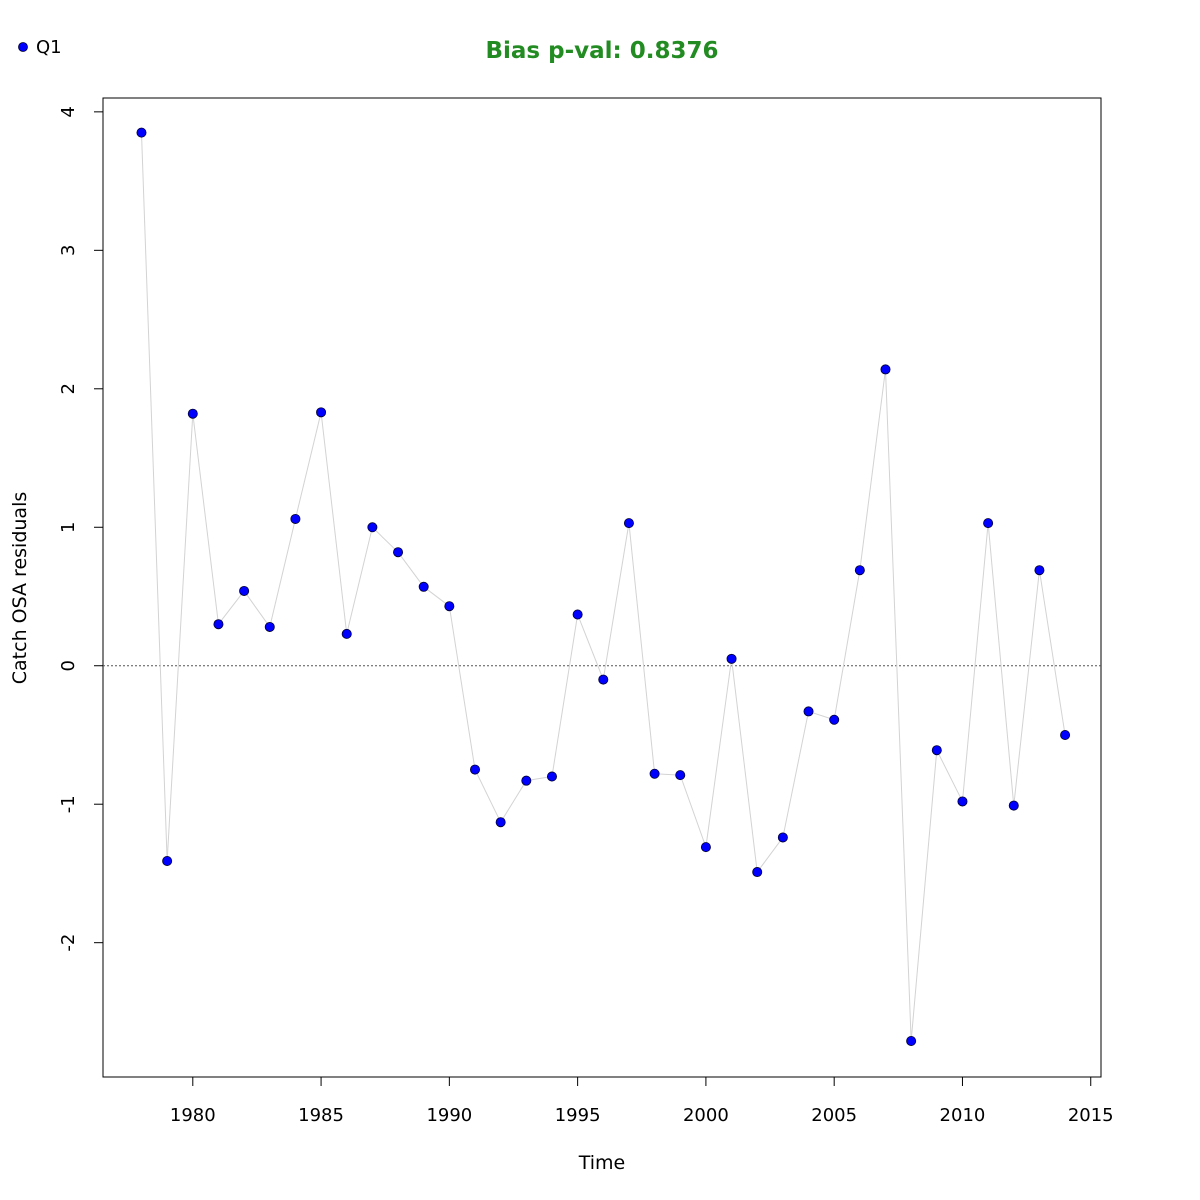 Image resolution: width=1200 pixels, height=1200 pixels. Describe the element at coordinates (1091, 1115) in the screenshot. I see `x-tick-label: 2015` at that location.